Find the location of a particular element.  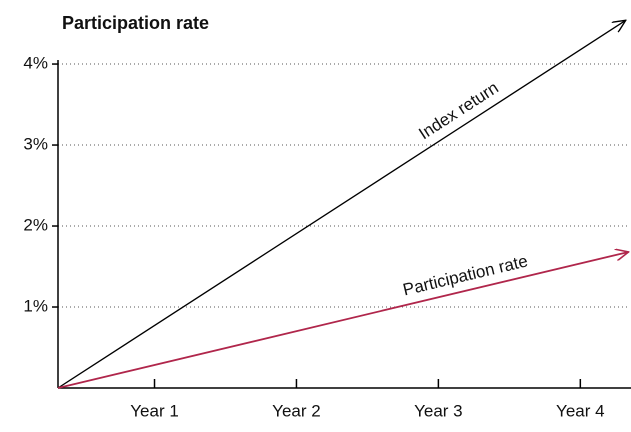

series-label: Index return is located at coordinates (458, 110).